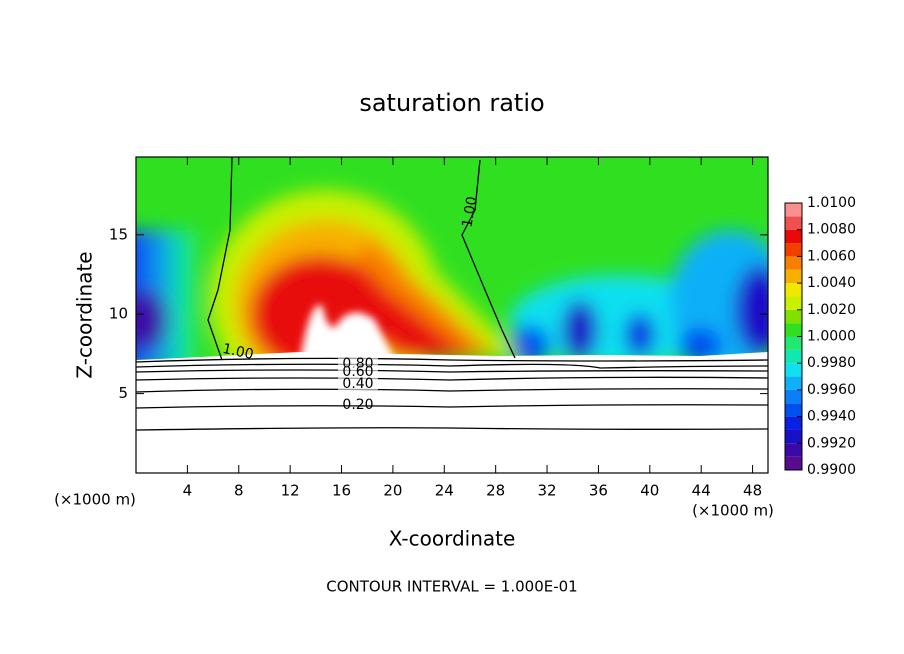 Image resolution: width=904 pixels, height=654 pixels. What do you see at coordinates (290, 491) in the screenshot?
I see `x-tick-label: 12` at bounding box center [290, 491].